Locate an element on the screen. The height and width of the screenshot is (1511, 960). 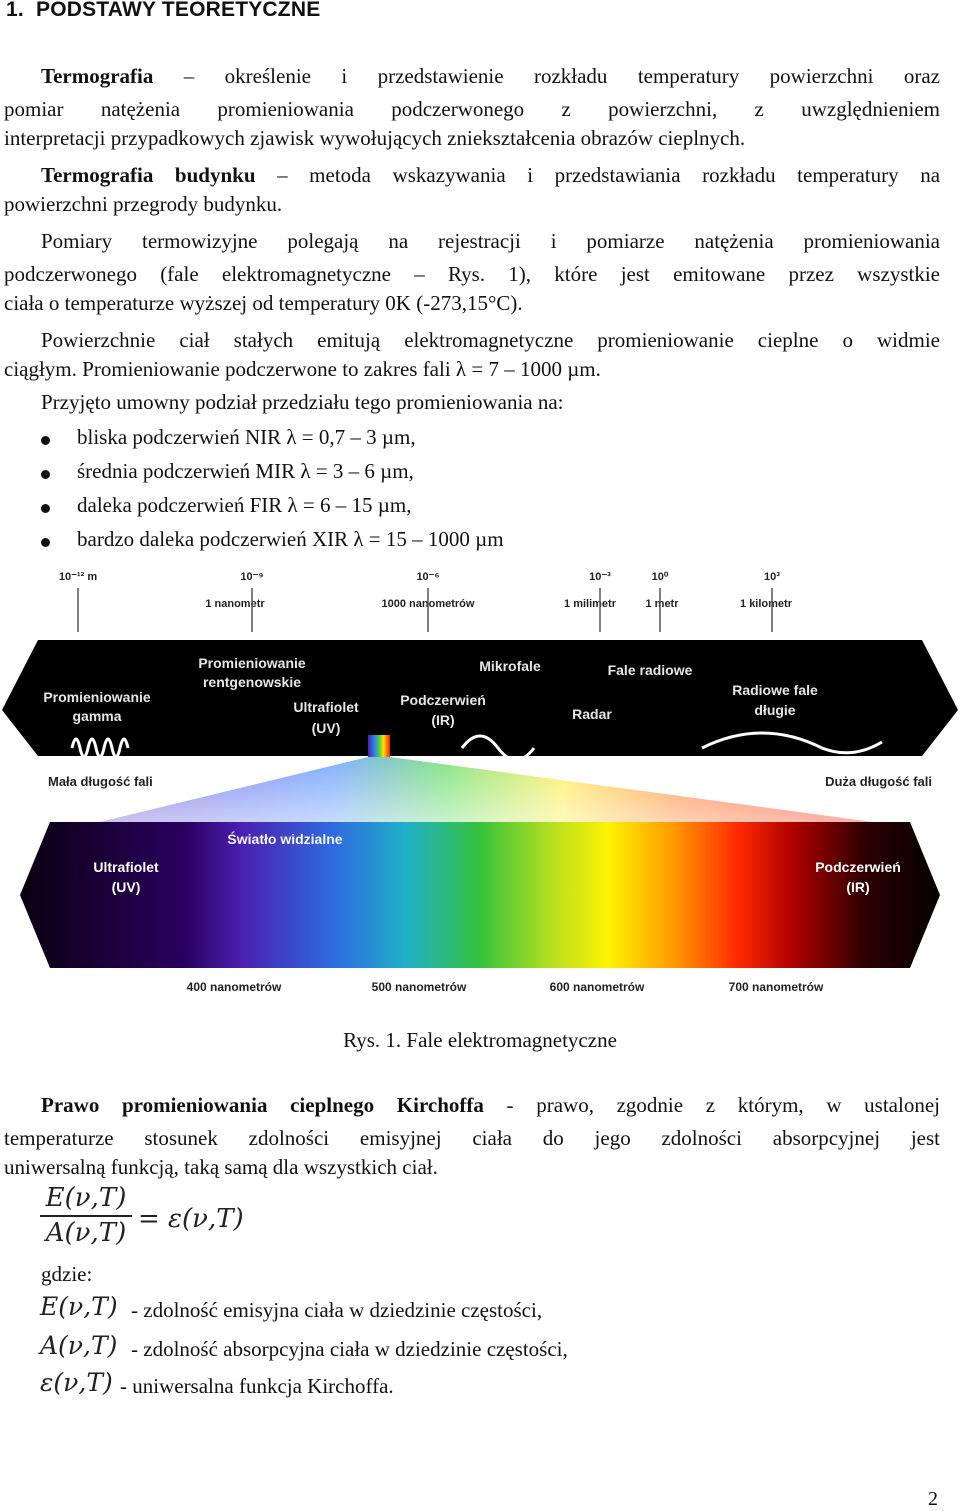
band-radar: Radar is located at coordinates (592, 714).